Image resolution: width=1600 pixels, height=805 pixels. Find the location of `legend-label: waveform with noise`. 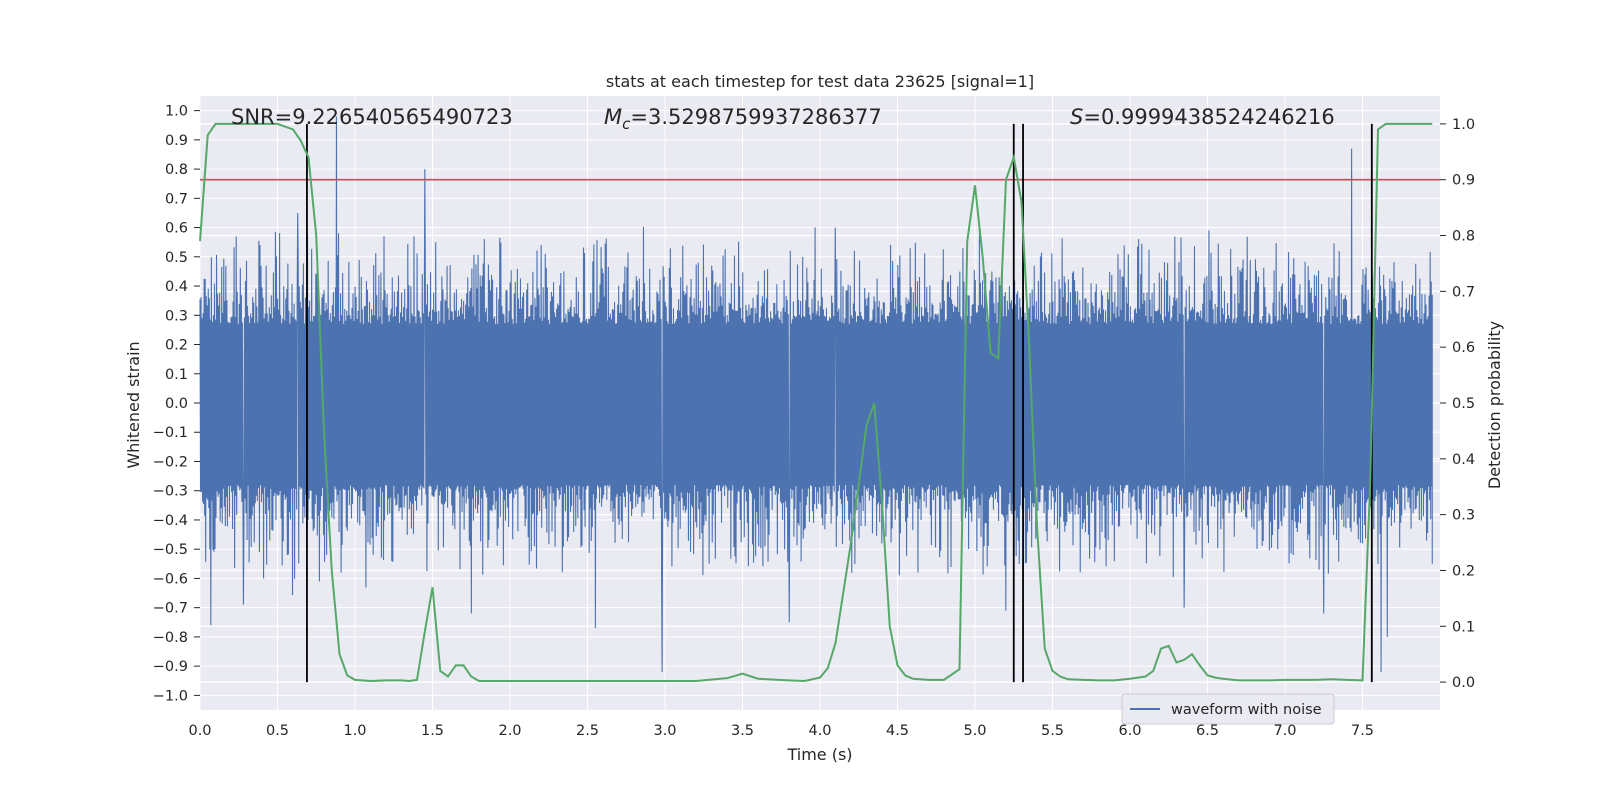

legend-label: waveform with noise is located at coordinates (1246, 710).